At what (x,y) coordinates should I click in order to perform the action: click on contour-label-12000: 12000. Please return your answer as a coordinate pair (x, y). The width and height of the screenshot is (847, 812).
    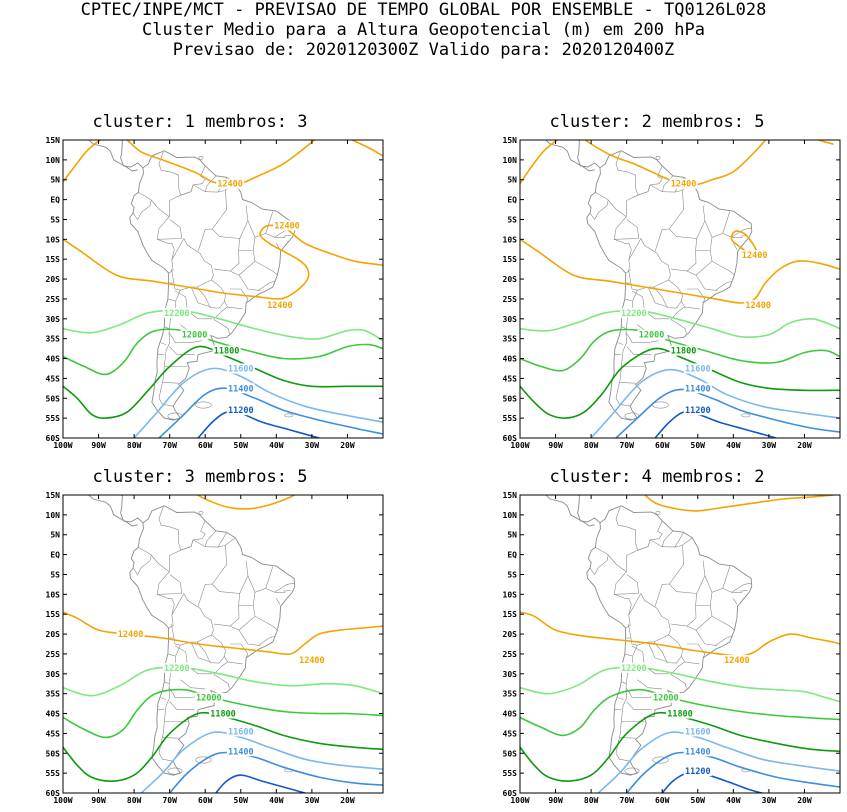
    Looking at the image, I should click on (209, 699).